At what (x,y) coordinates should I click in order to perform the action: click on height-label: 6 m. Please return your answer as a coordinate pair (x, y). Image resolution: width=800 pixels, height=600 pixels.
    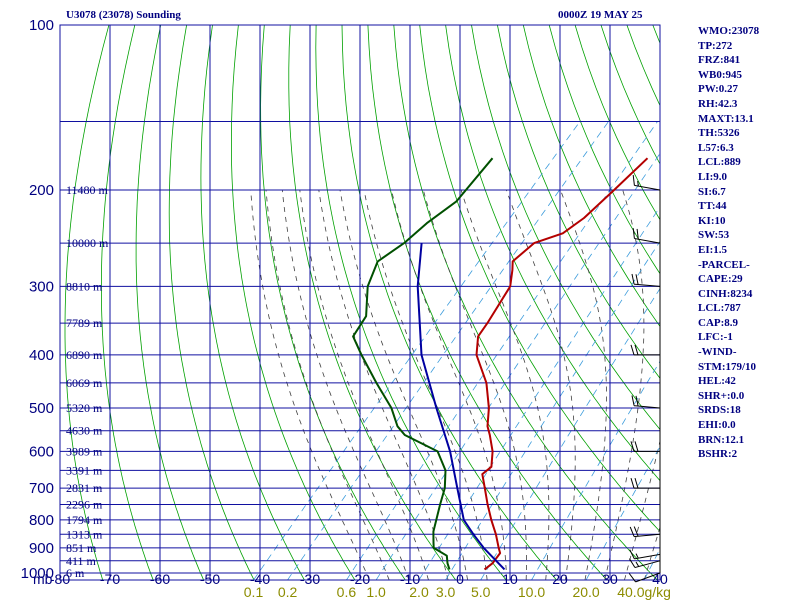
    Looking at the image, I should click on (75, 573).